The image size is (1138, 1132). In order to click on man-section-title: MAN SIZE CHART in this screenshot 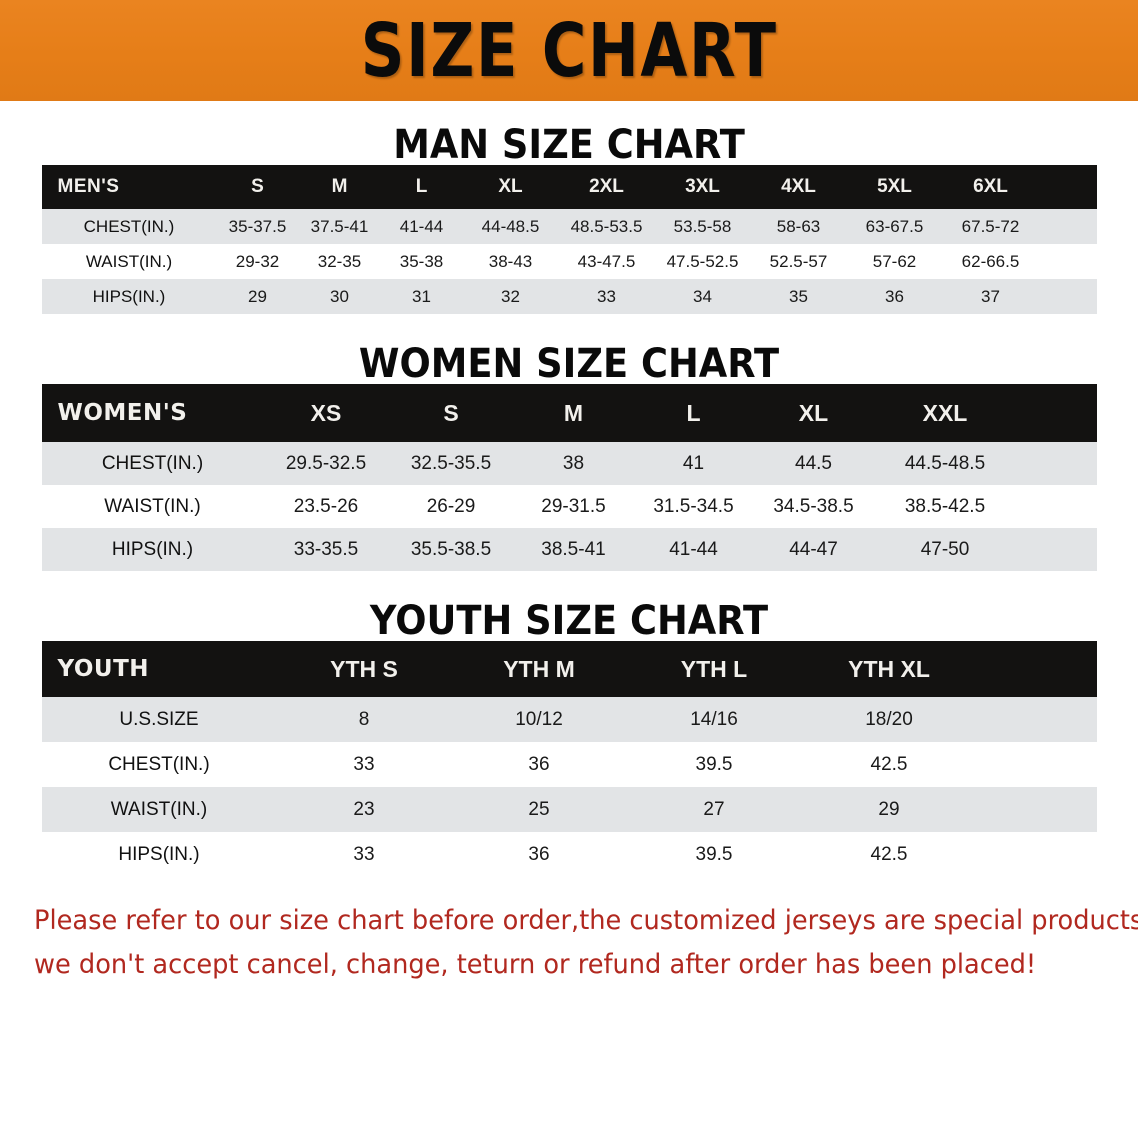, I will do `click(569, 145)`.